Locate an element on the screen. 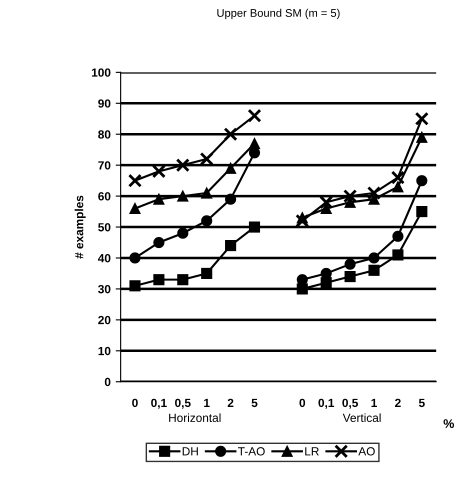 The image size is (464, 499). text: Horizontal is located at coordinates (195, 417).